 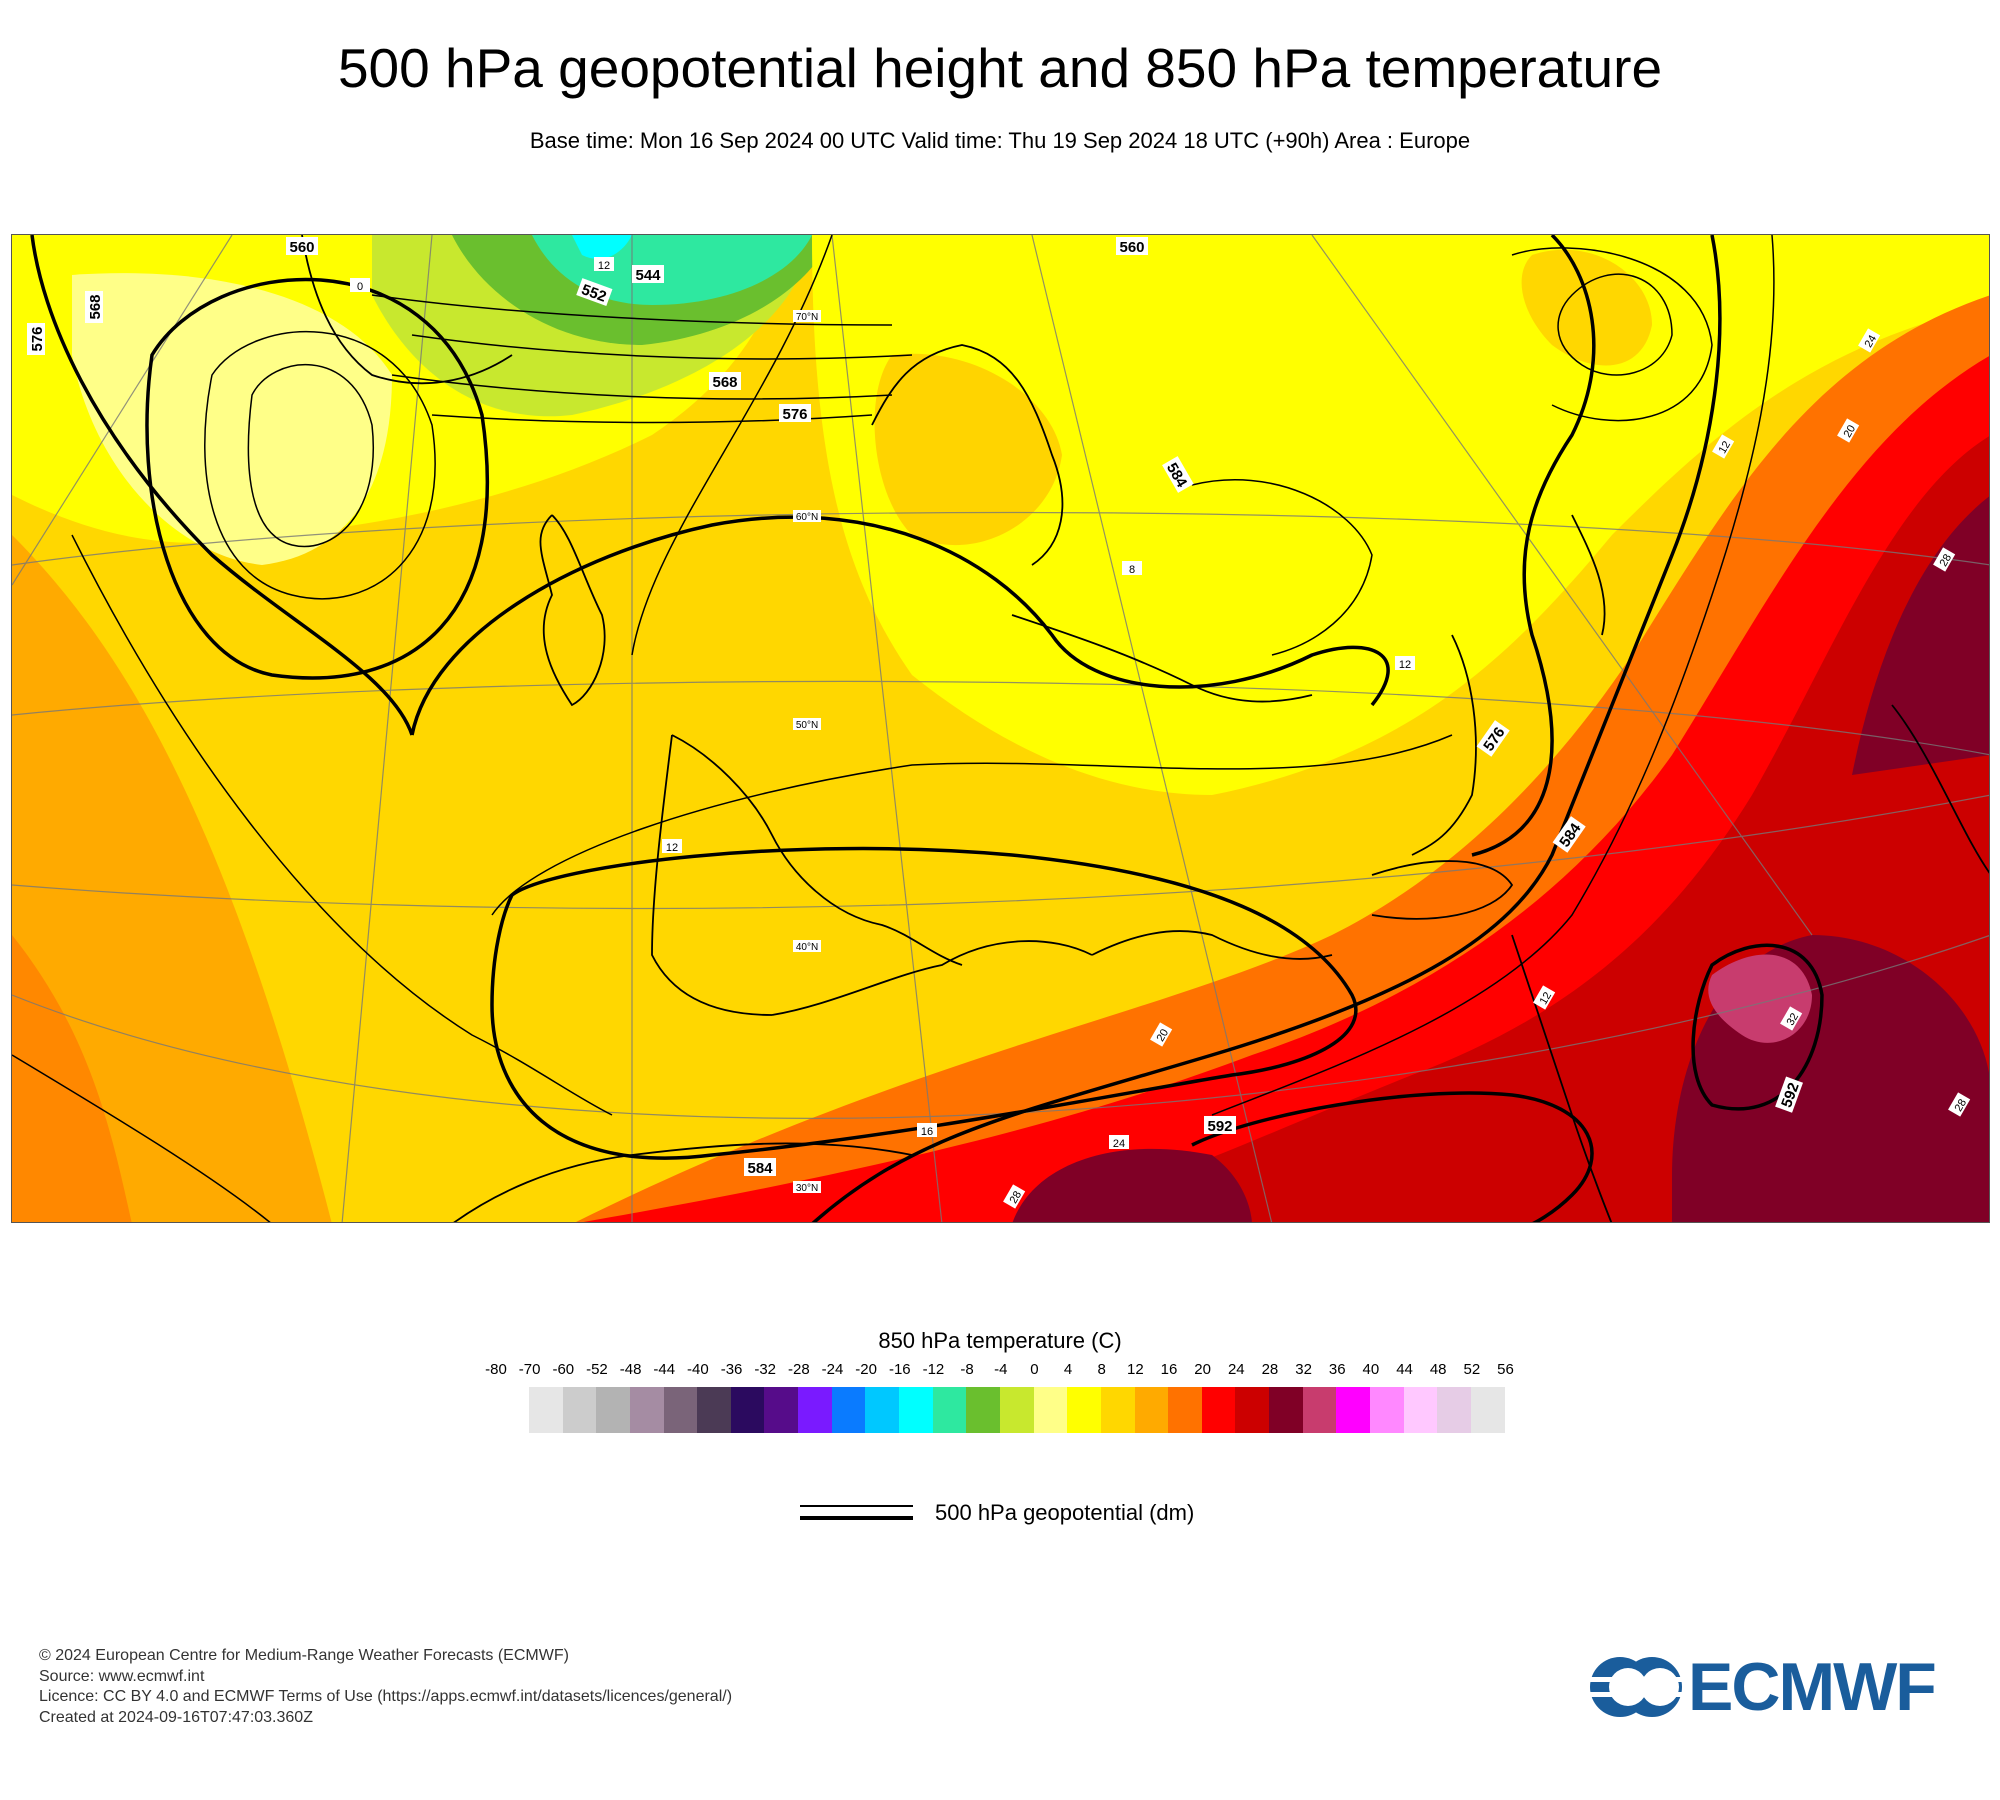 I want to click on colorbar-tick-label: -52, so click(x=597, y=1369).